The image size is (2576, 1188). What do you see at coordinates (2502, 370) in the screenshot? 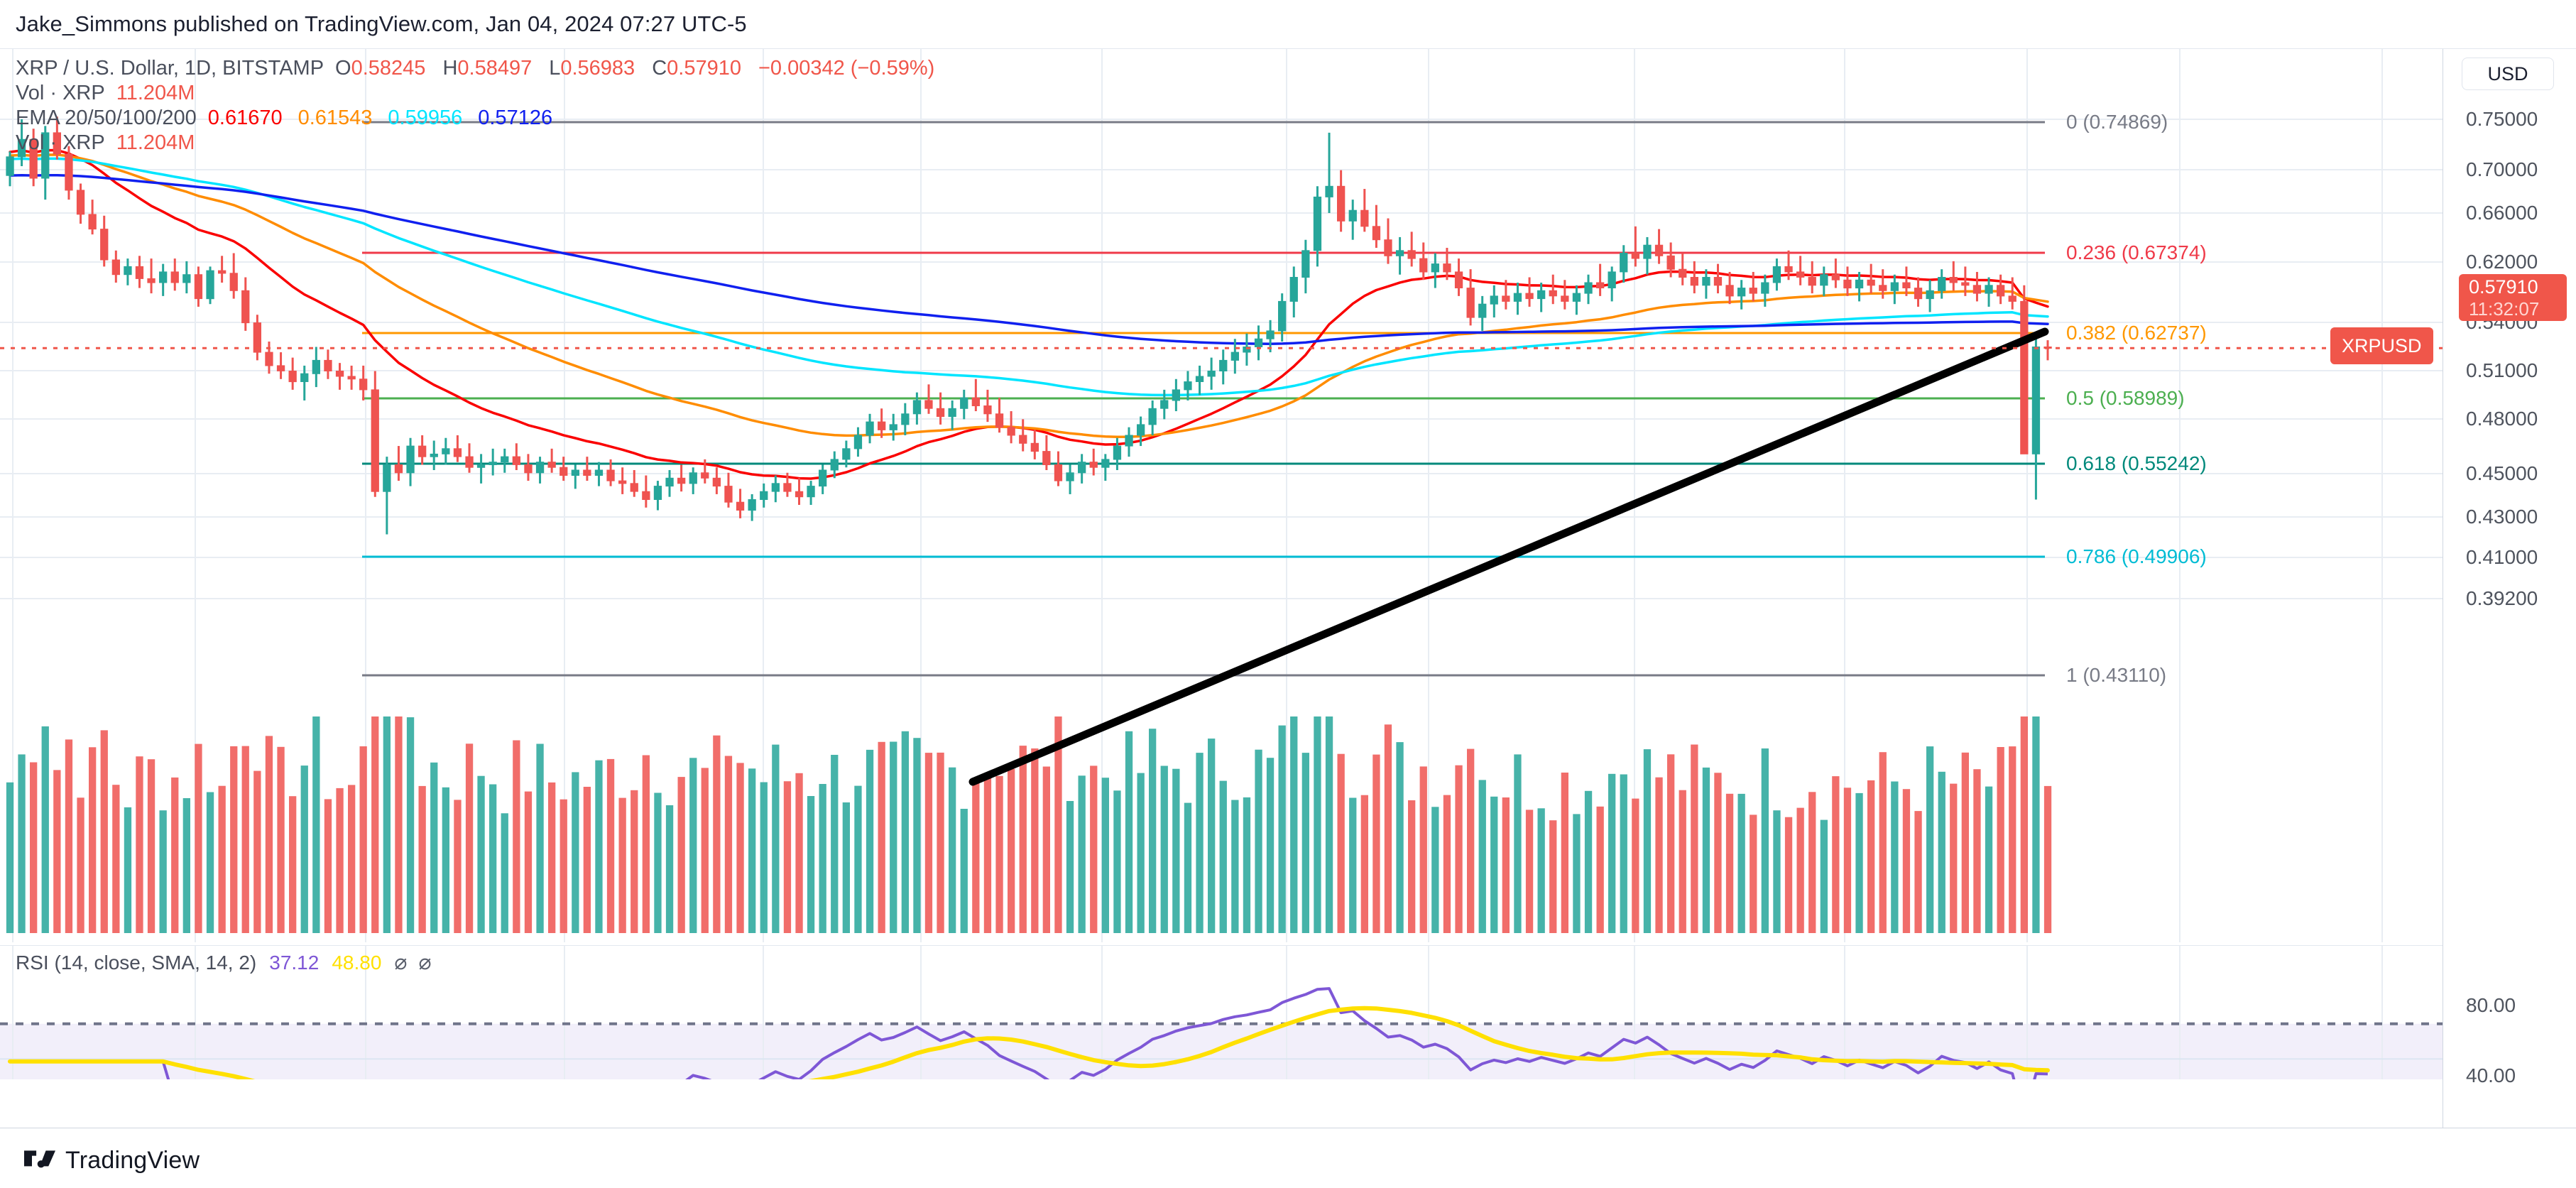
I see `price-tick: 0.51000` at bounding box center [2502, 370].